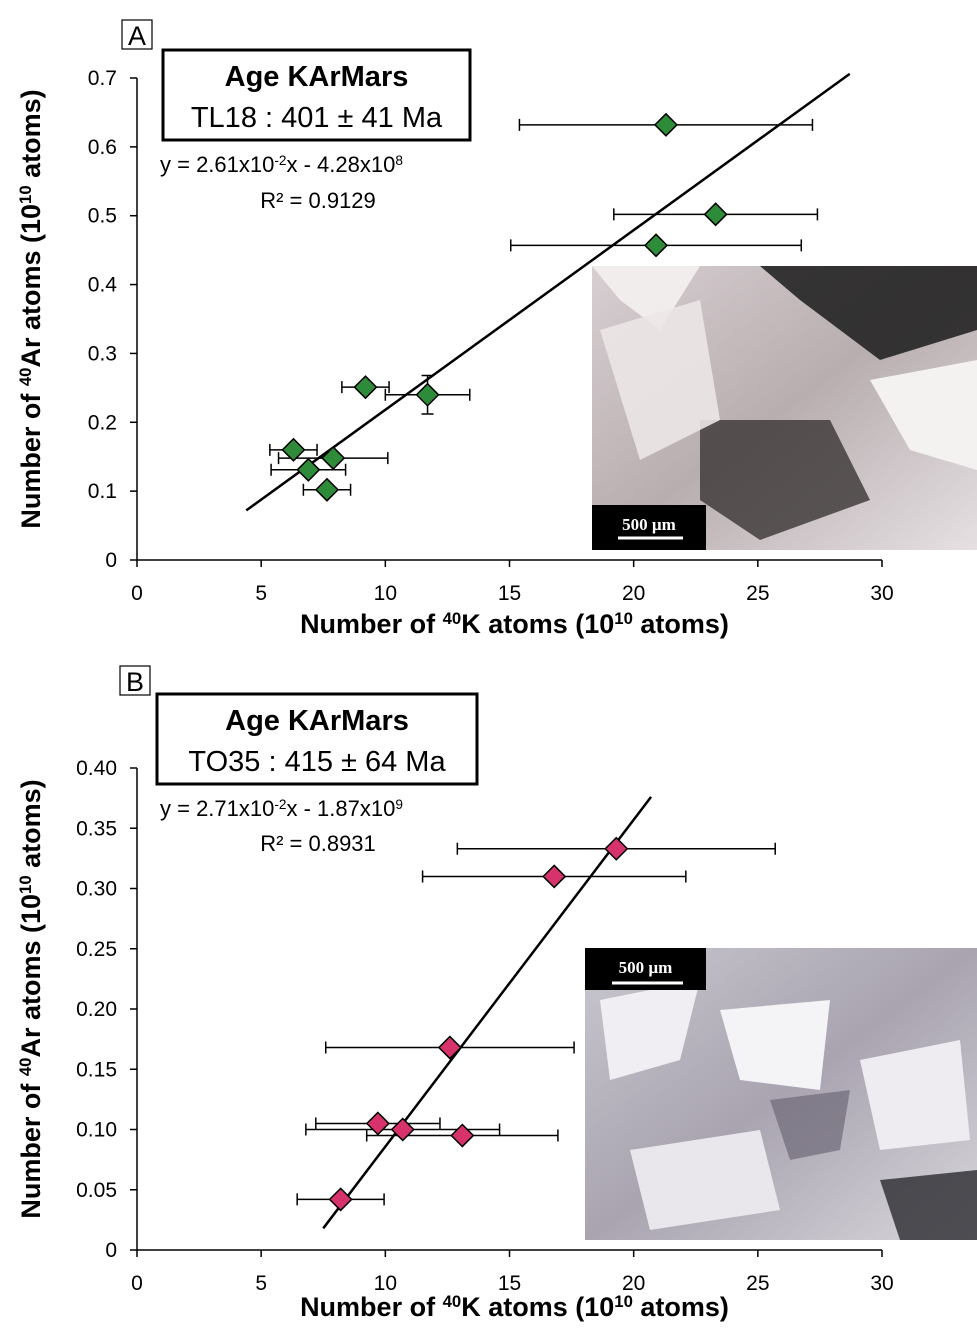  Describe the element at coordinates (96, 1190) in the screenshot. I see `y-tick-label: 0.05` at that location.